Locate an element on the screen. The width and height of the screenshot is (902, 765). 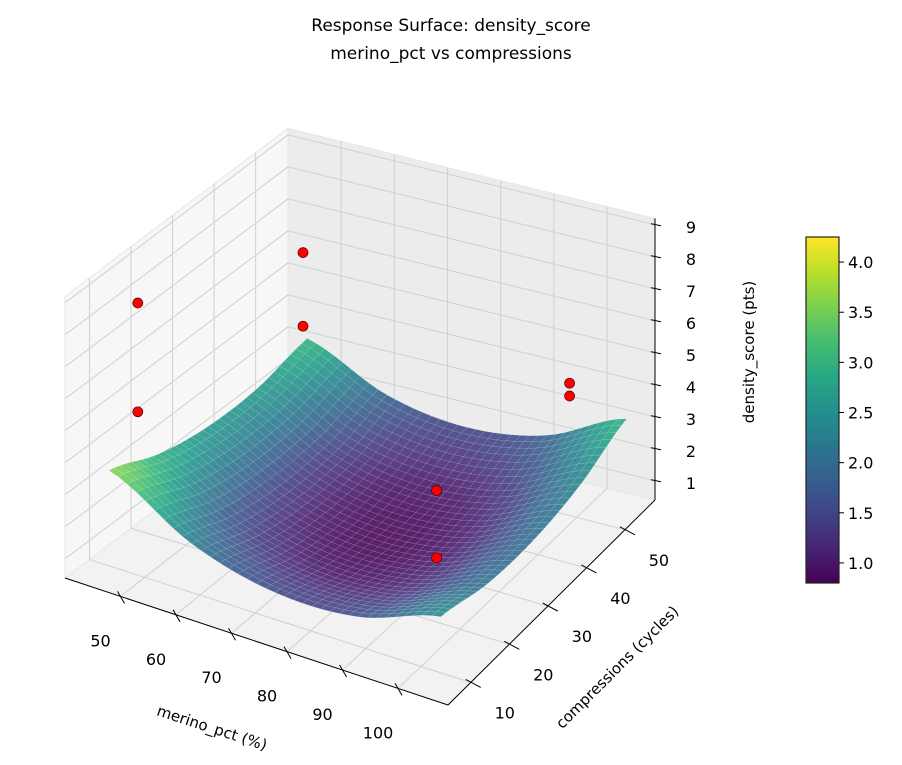
y-axis-label: compressions (cycles) is located at coordinates (617, 667).